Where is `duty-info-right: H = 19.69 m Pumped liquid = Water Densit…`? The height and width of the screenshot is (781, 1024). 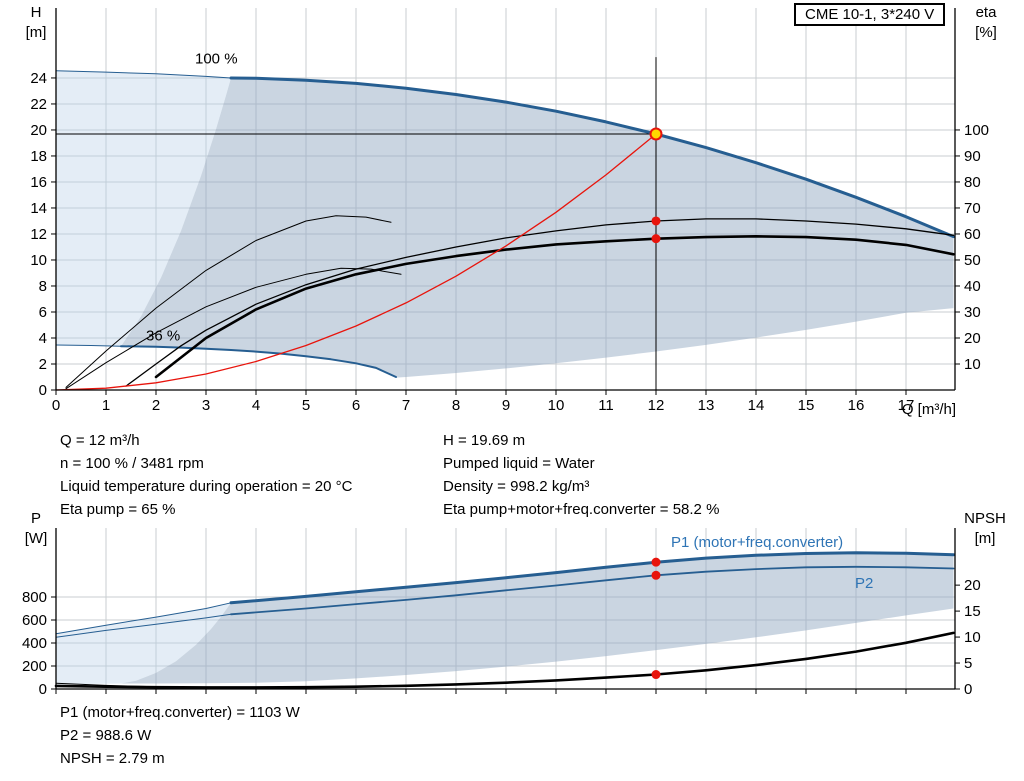
duty-info-right: H = 19.69 m Pumped liquid = Water Densit… is located at coordinates (581, 475).